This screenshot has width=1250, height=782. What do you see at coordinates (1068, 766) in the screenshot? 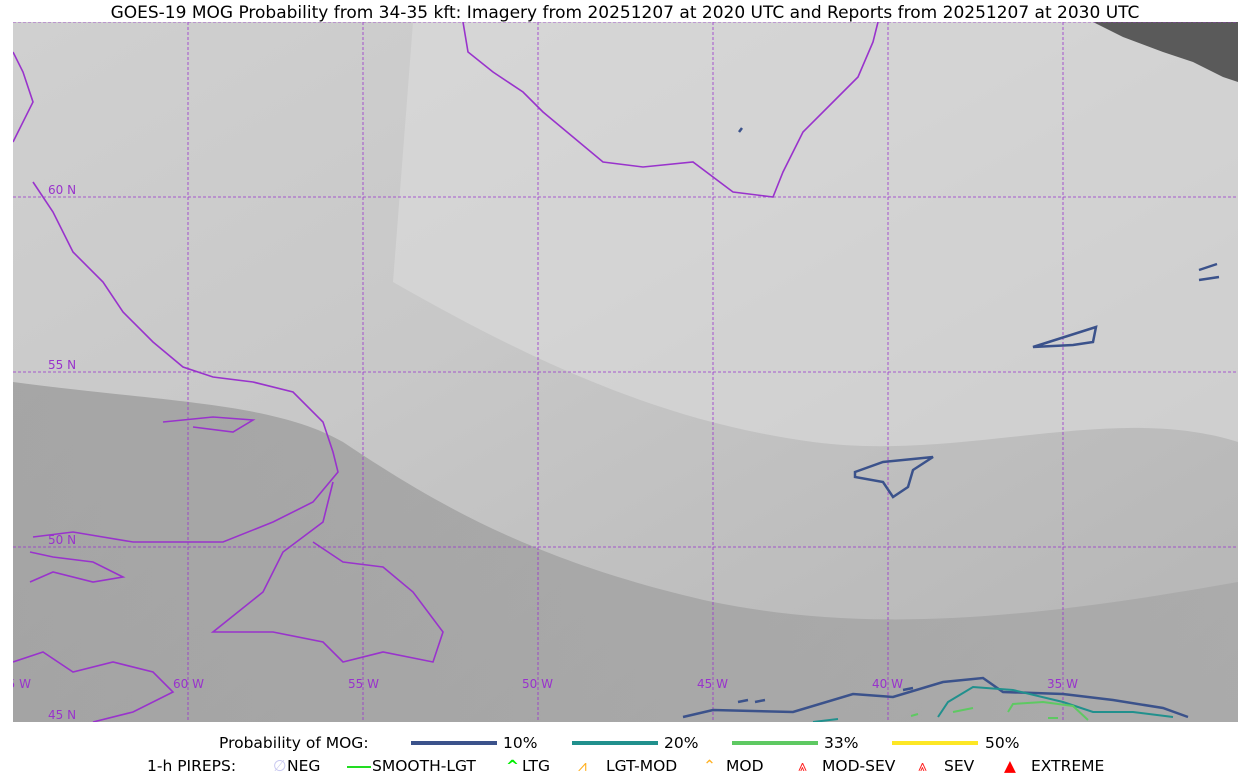
I see `legend-item-extreme: EXTREME` at bounding box center [1068, 766].